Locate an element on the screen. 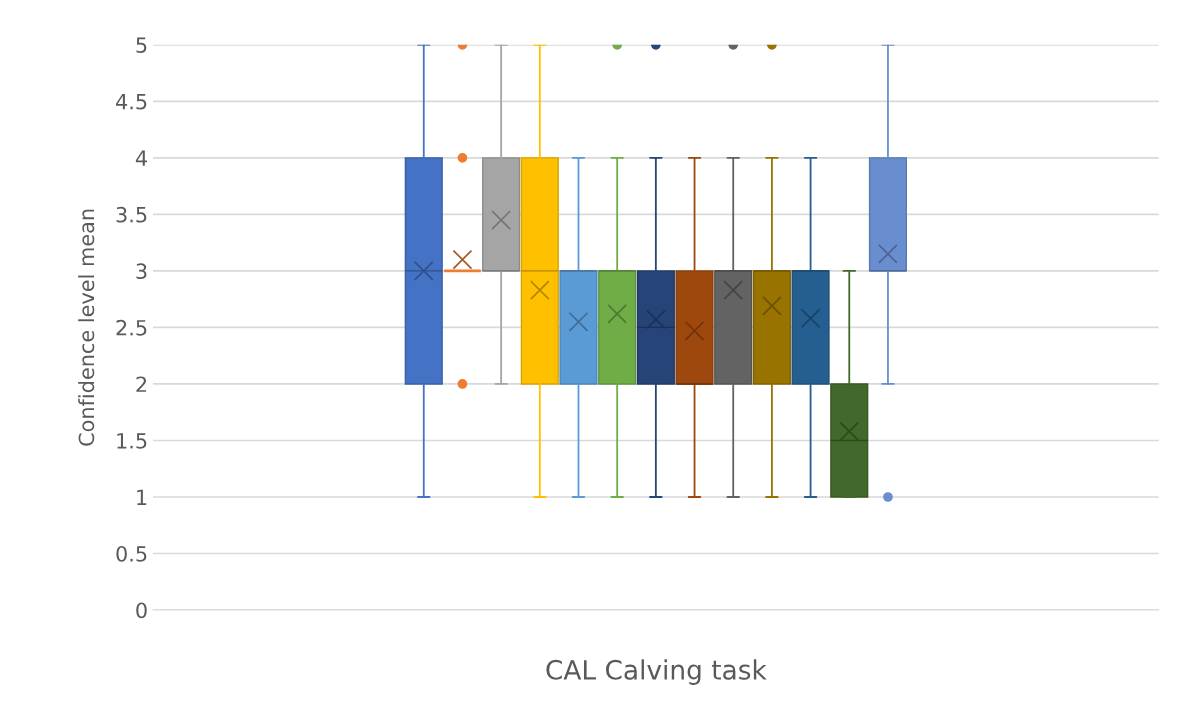 This screenshot has width=1186, height=711. y-tick-label: 0.5 is located at coordinates (131, 553).